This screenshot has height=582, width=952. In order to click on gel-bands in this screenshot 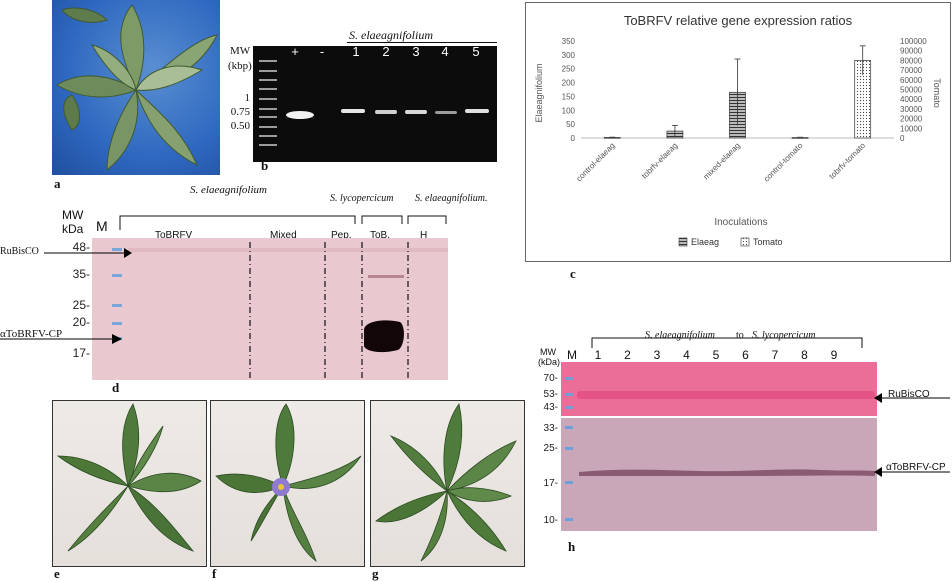, I will do `click(374, 103)`.